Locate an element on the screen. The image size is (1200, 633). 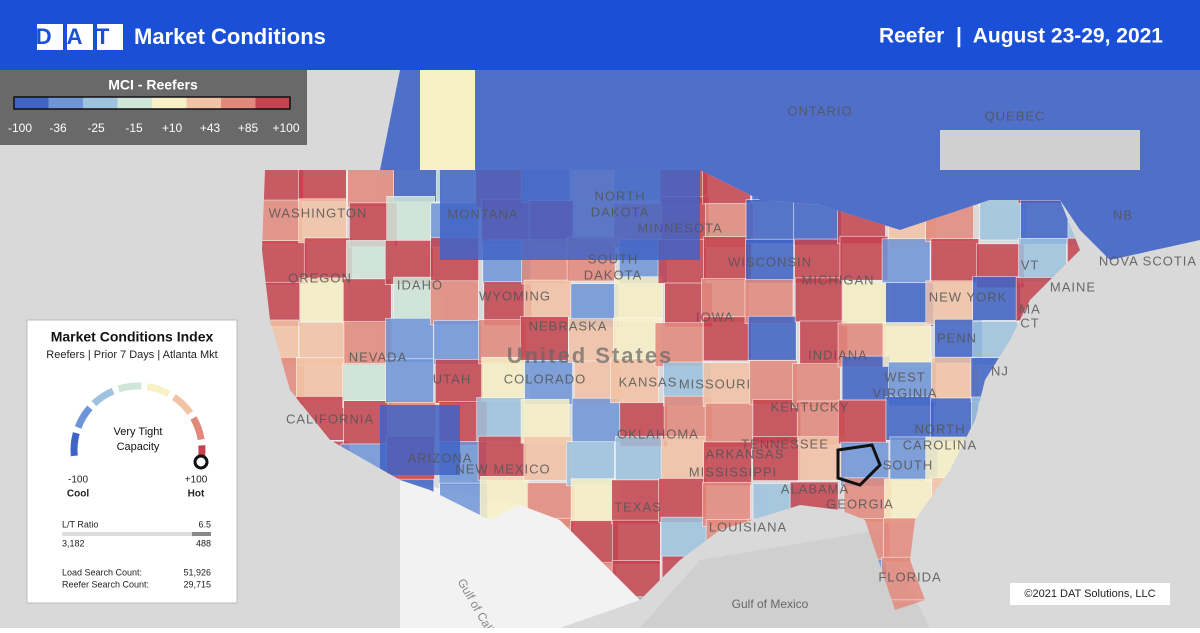
gauge-min: -100 is located at coordinates (78, 480).